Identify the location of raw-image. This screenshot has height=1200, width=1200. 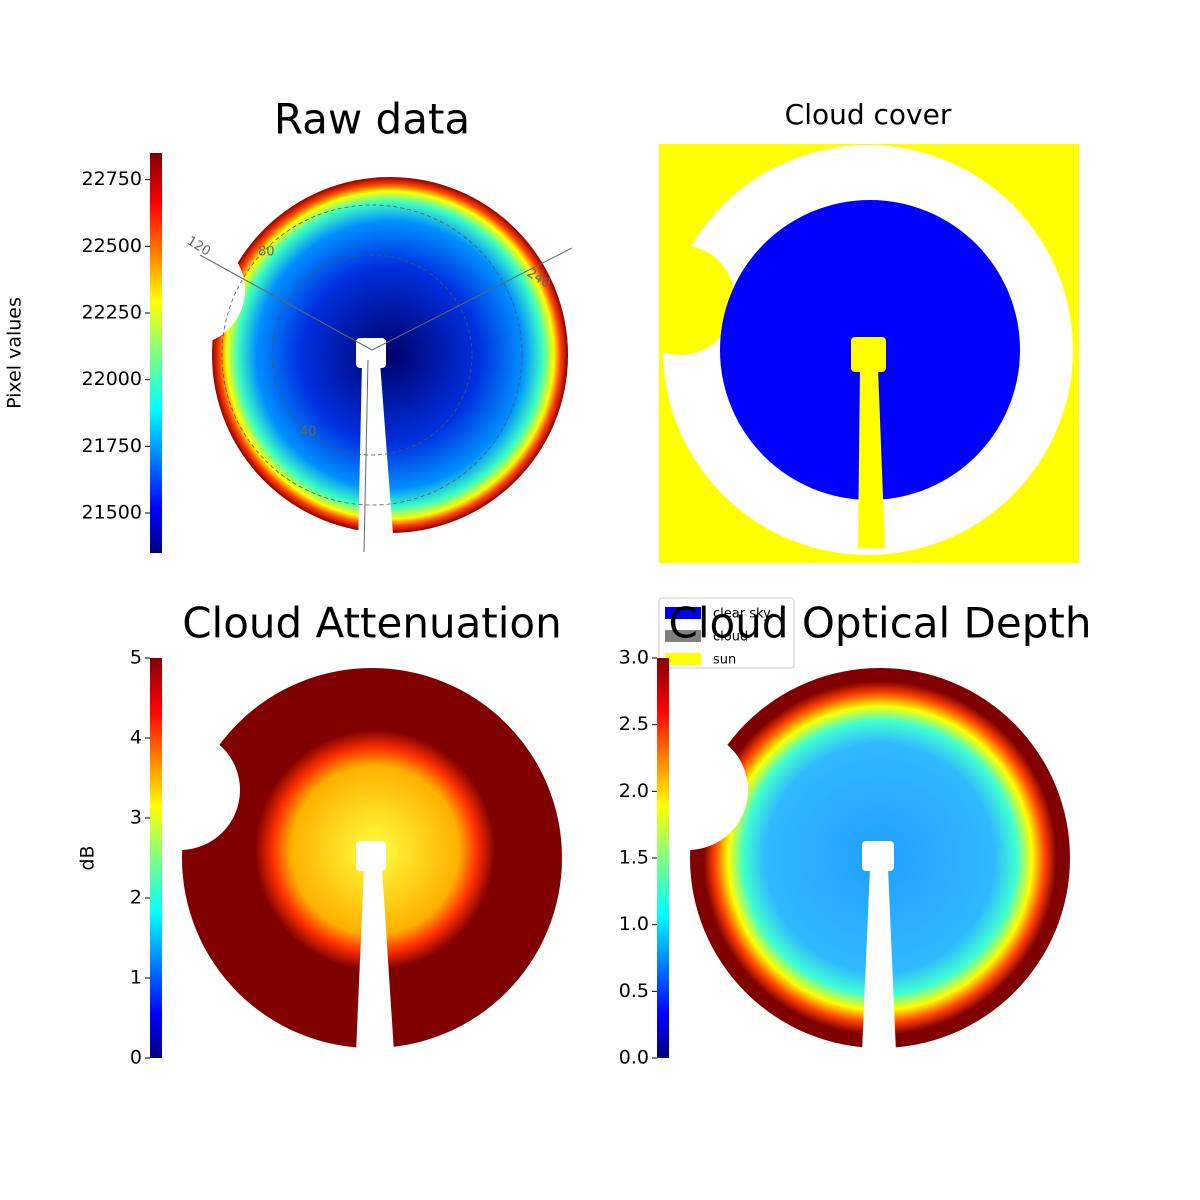
(354, 365).